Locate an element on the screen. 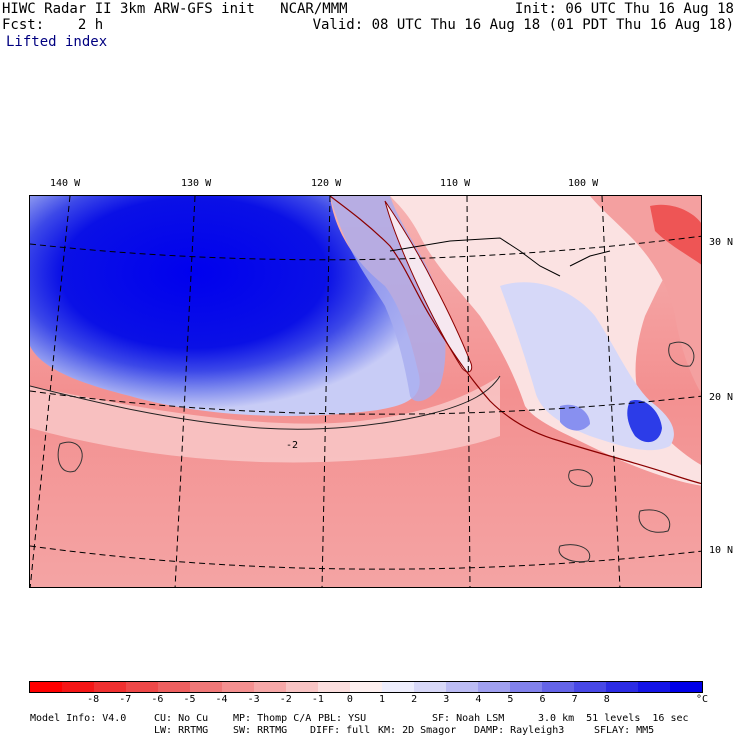  transition-band is located at coordinates (265, 419).